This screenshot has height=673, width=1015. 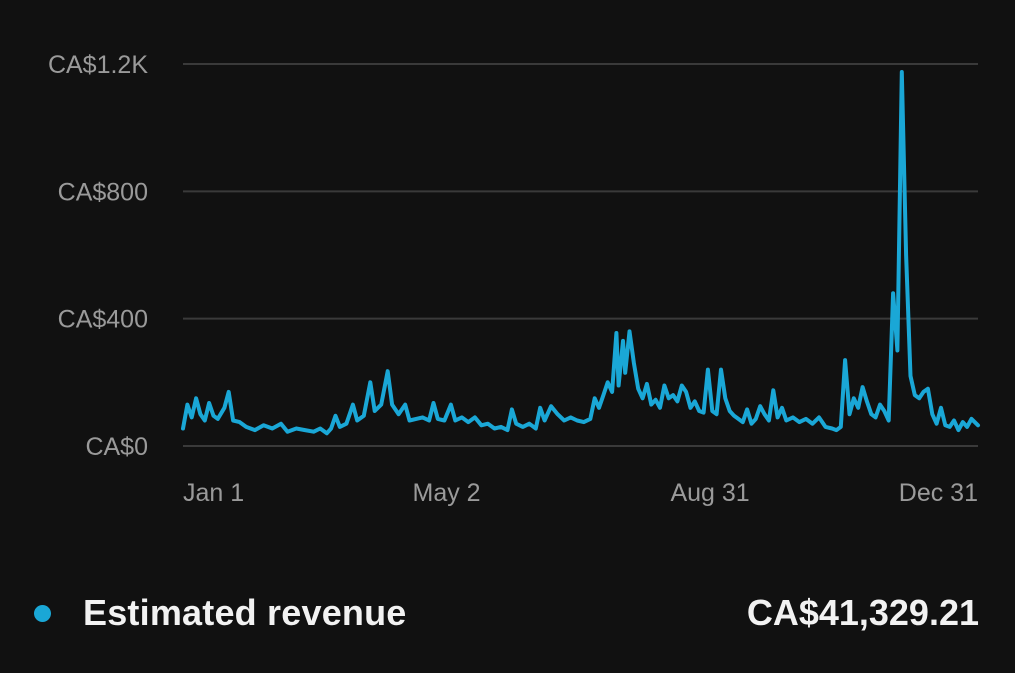 I want to click on x-tick-label: Dec 31, so click(x=938, y=493).